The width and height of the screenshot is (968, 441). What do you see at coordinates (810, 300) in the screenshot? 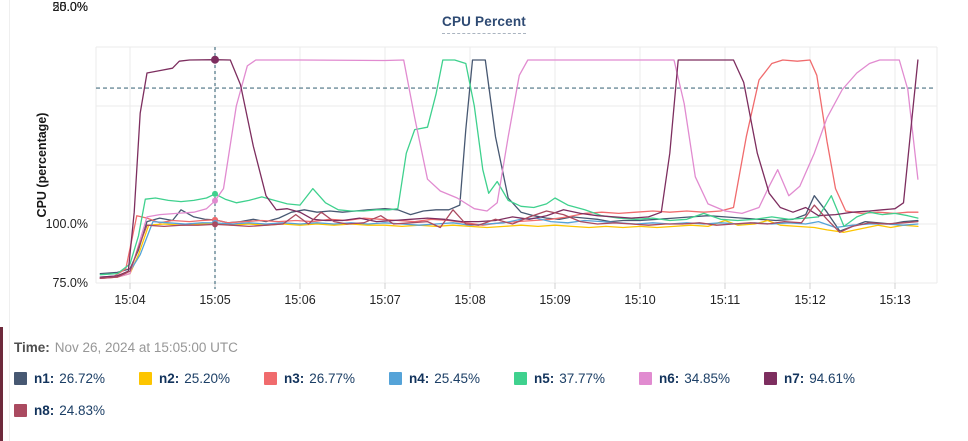
I see `x-tick-label: 15:12` at bounding box center [810, 300].